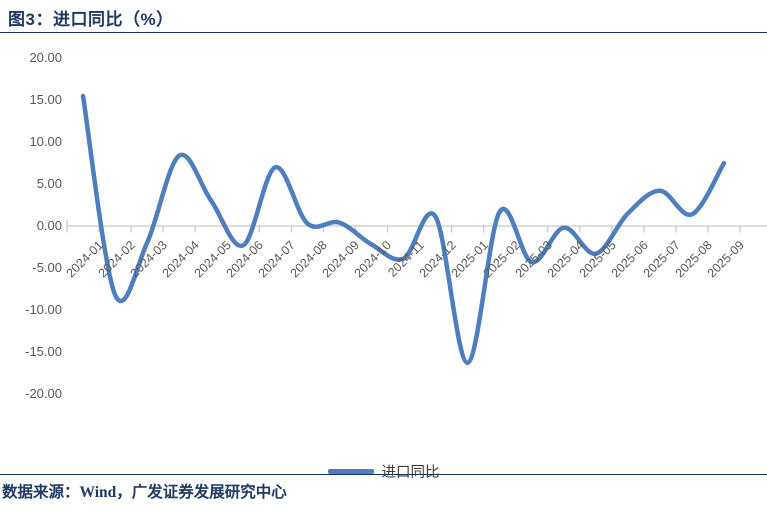 Image resolution: width=767 pixels, height=510 pixels. I want to click on legend-label: 进口同比, so click(410, 473).